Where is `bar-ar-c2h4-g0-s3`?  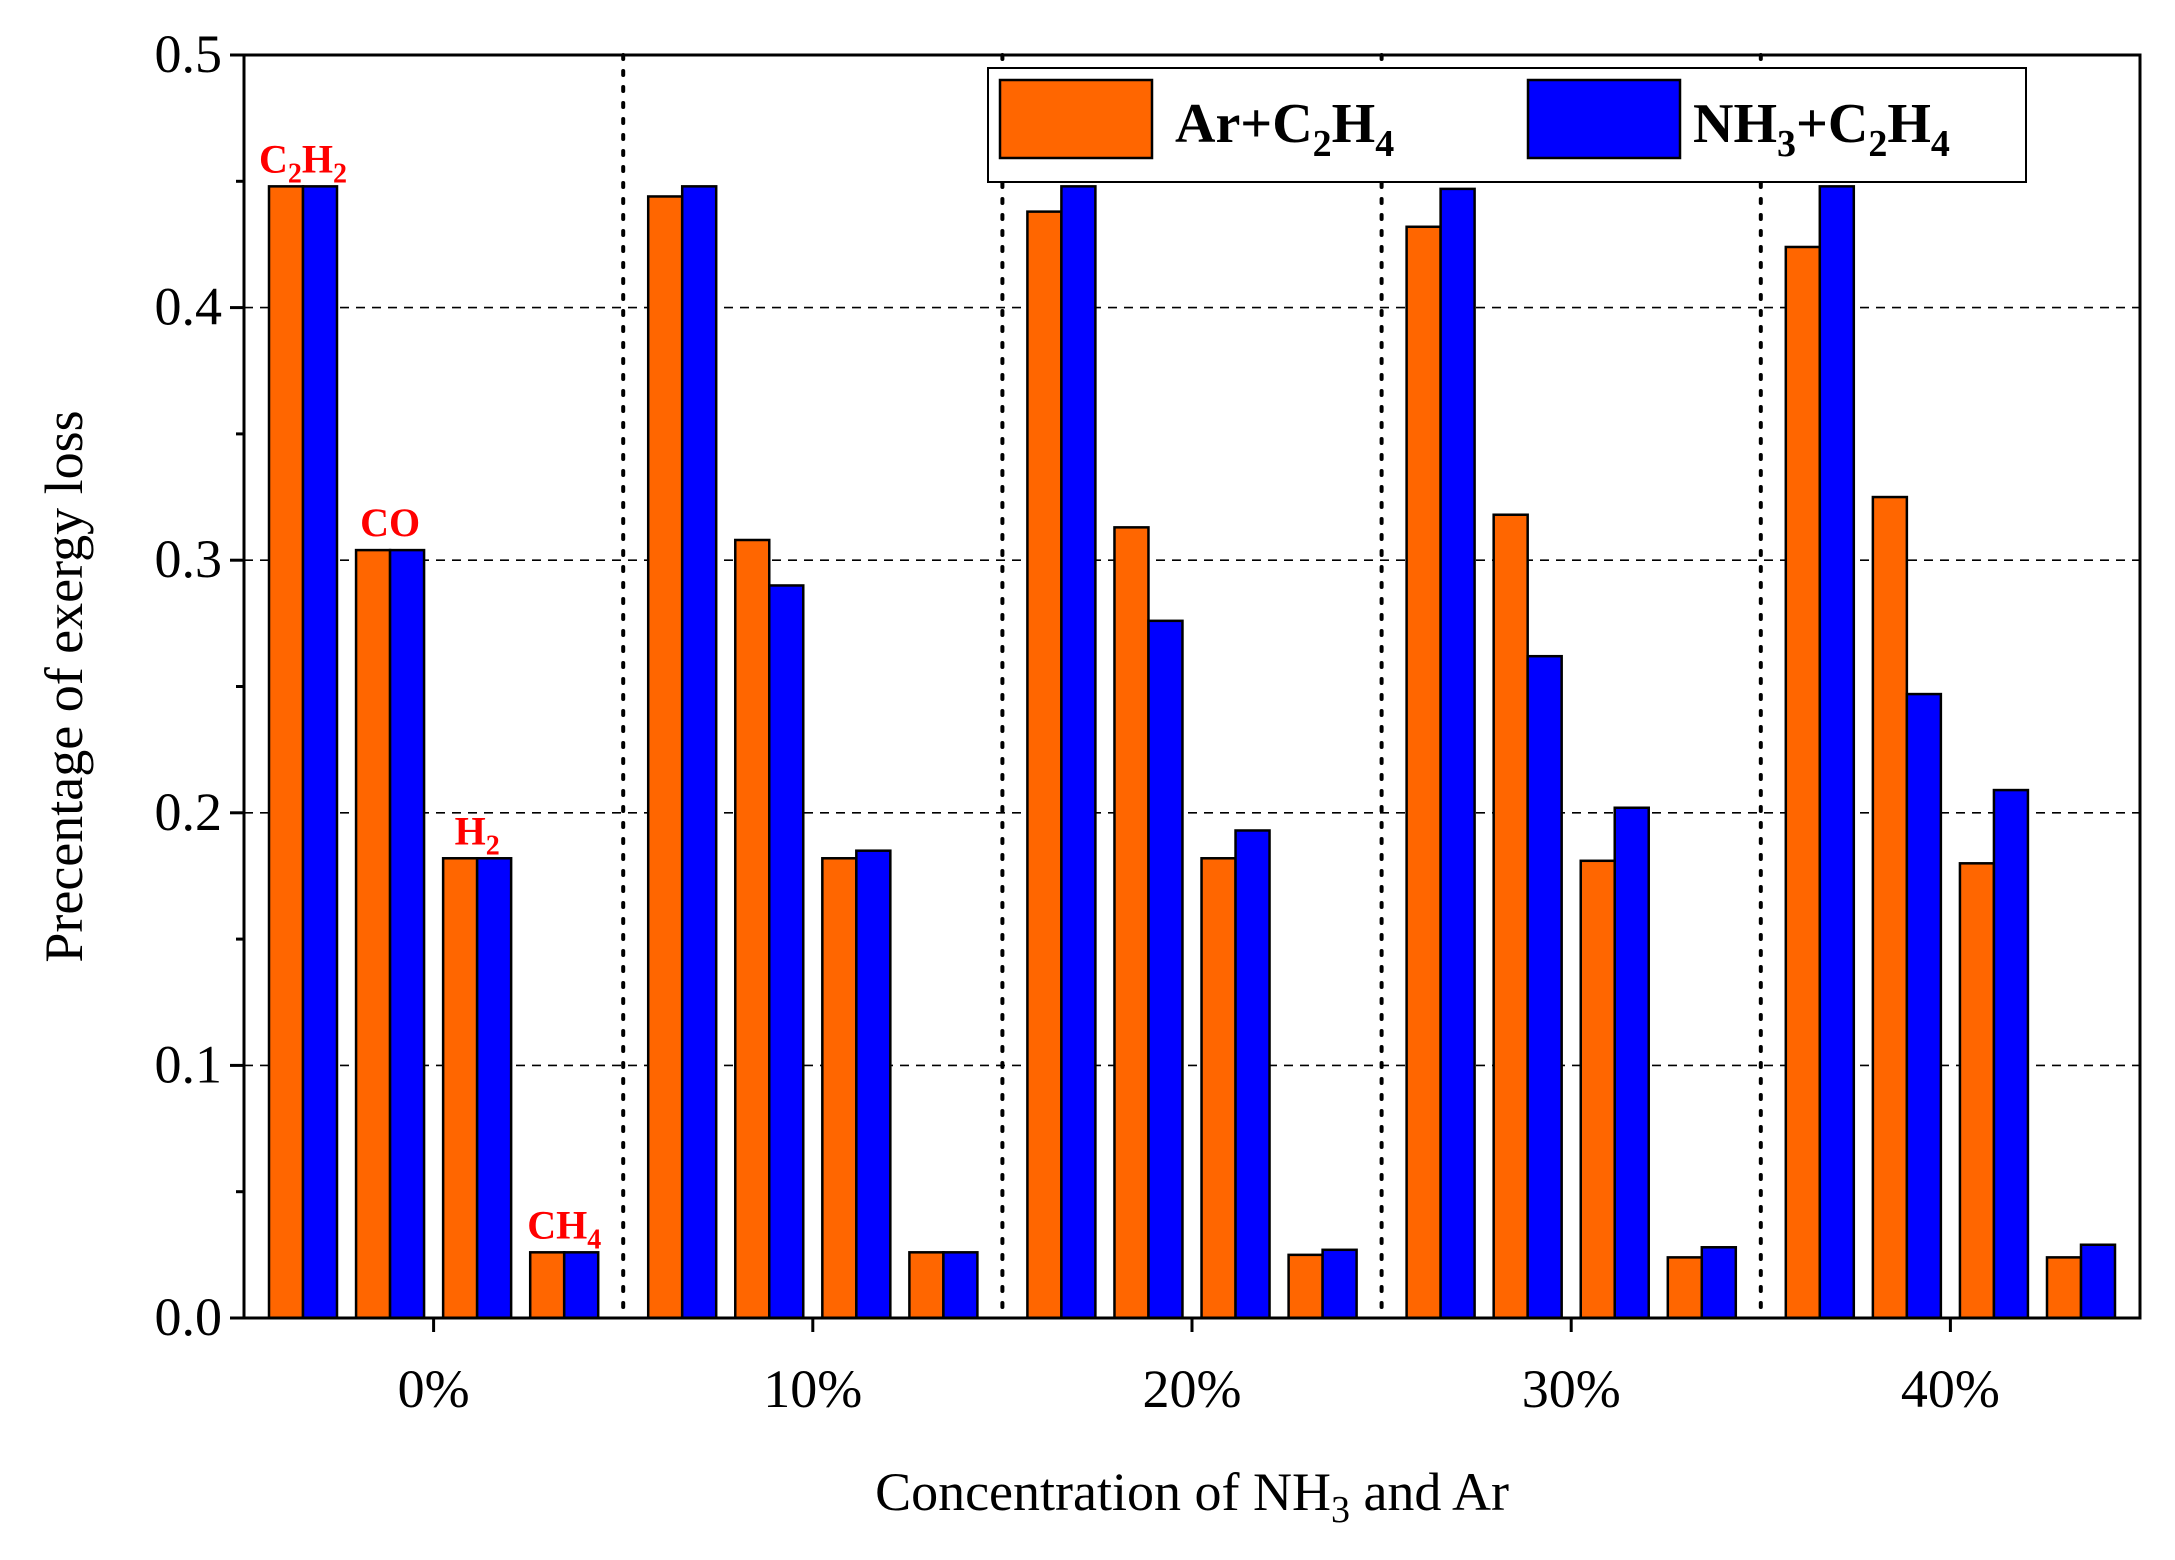 bar-ar-c2h4-g0-s3 is located at coordinates (547, 1285).